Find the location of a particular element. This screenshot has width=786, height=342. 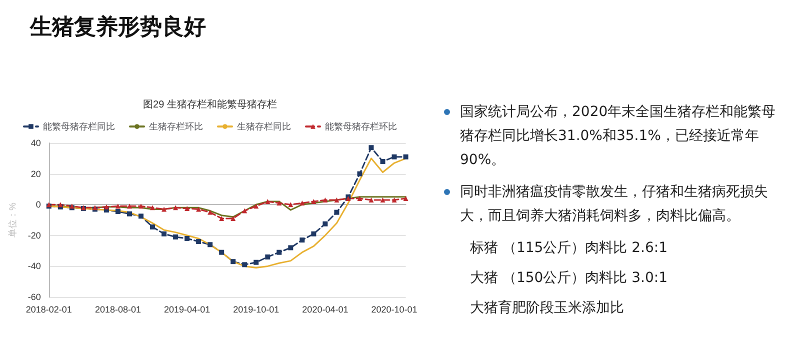

x-tick-label: 2018-02-01 is located at coordinates (49, 309).